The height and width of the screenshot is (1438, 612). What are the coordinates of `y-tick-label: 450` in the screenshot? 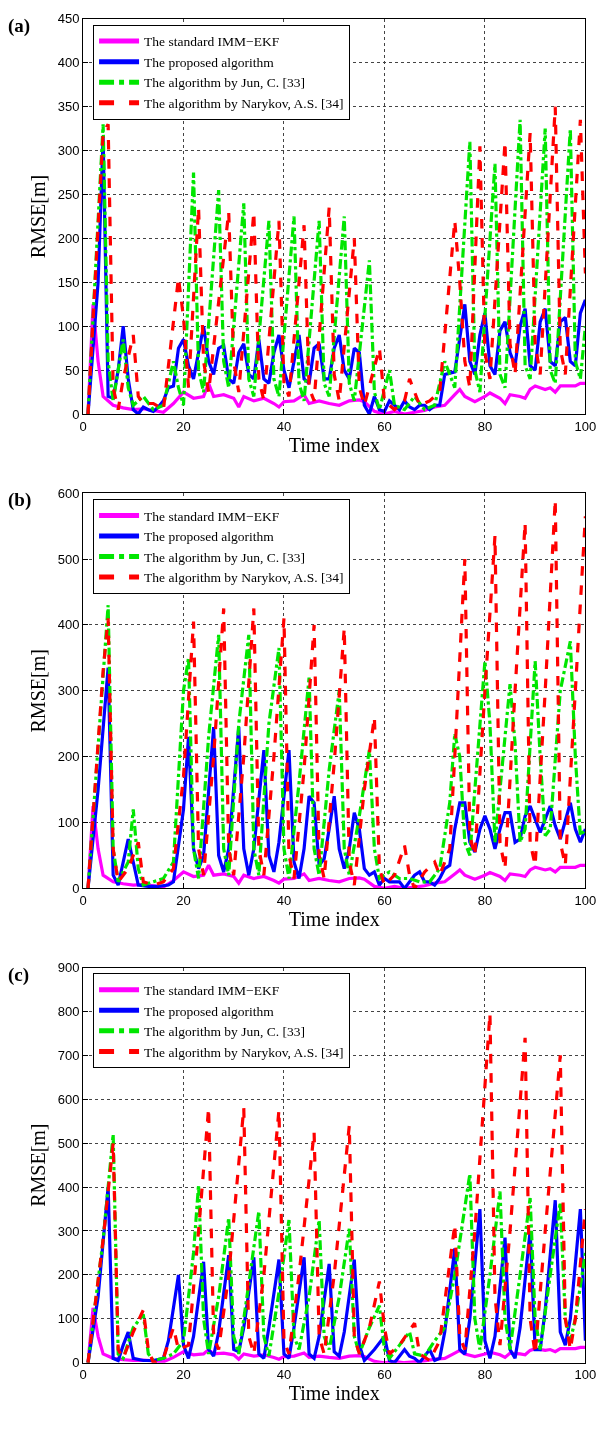 It's located at (68, 19).